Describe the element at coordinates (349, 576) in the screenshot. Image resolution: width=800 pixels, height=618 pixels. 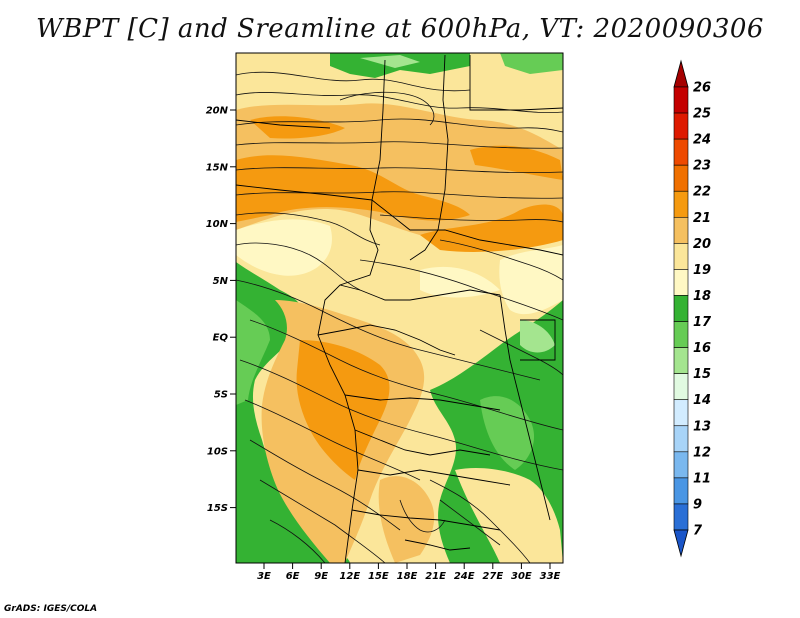
I see `lon-tick-label: 12E` at that location.